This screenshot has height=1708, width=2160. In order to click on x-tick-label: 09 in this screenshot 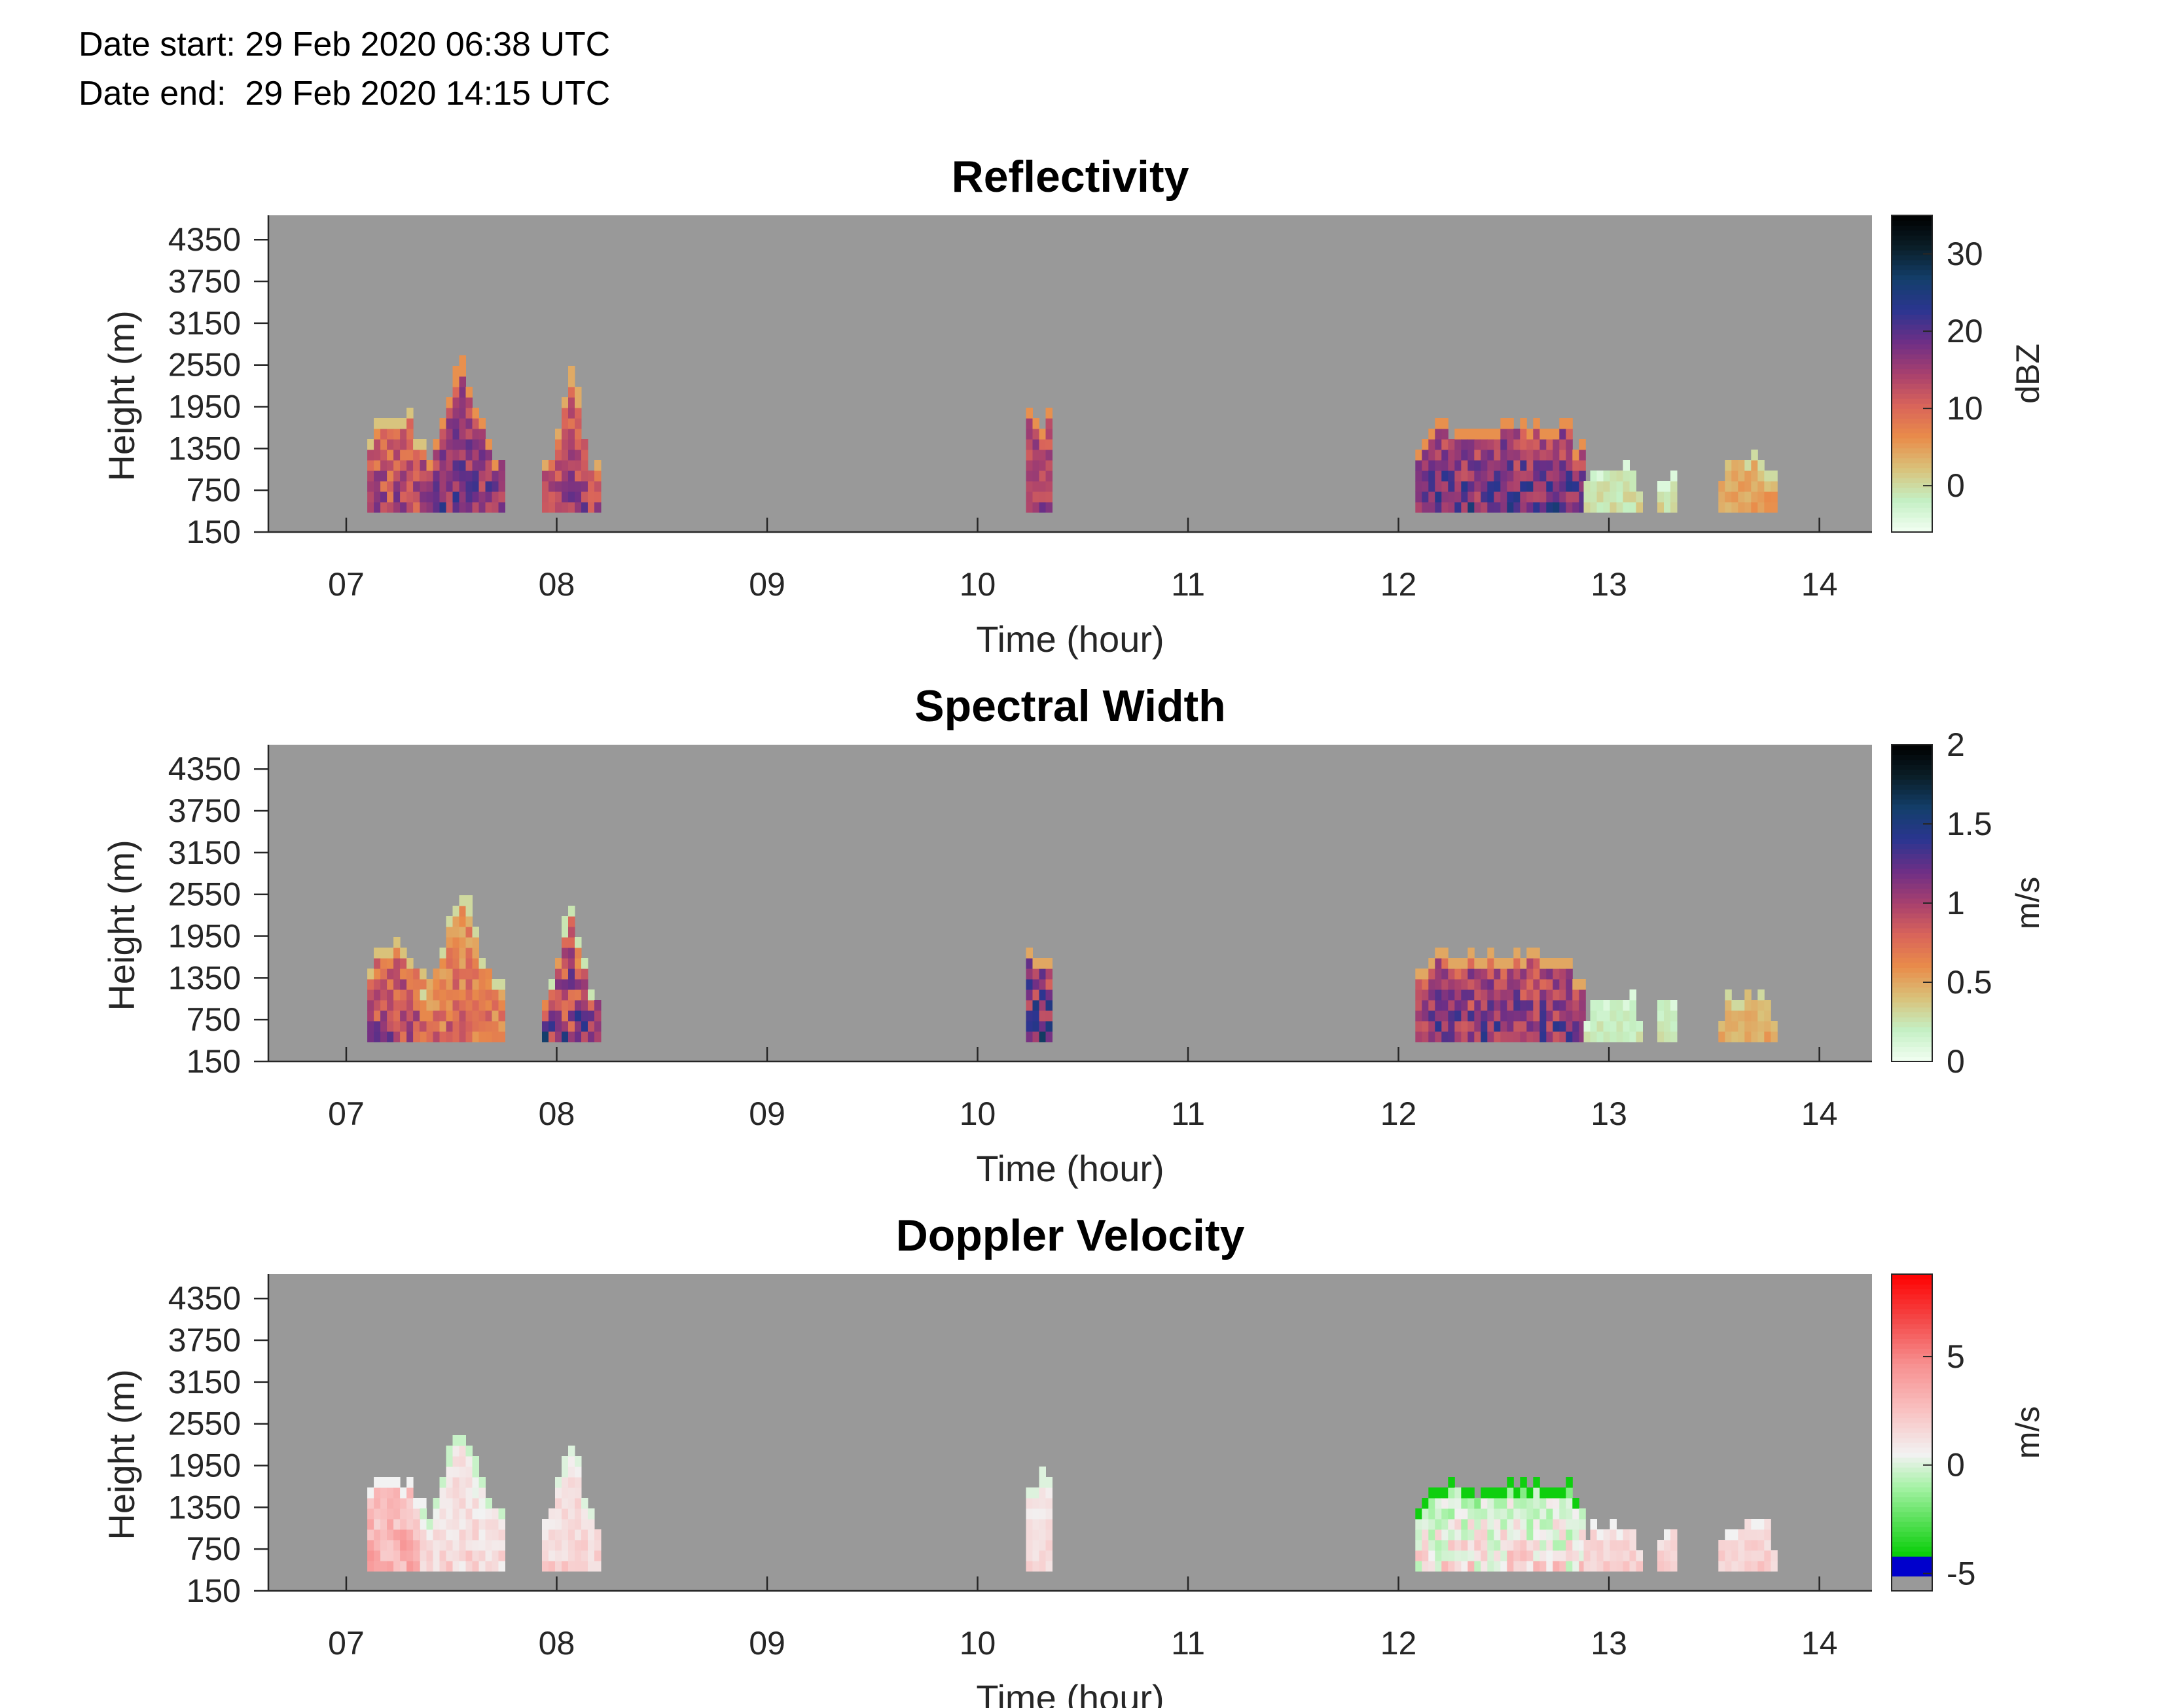, I will do `click(767, 1113)`.